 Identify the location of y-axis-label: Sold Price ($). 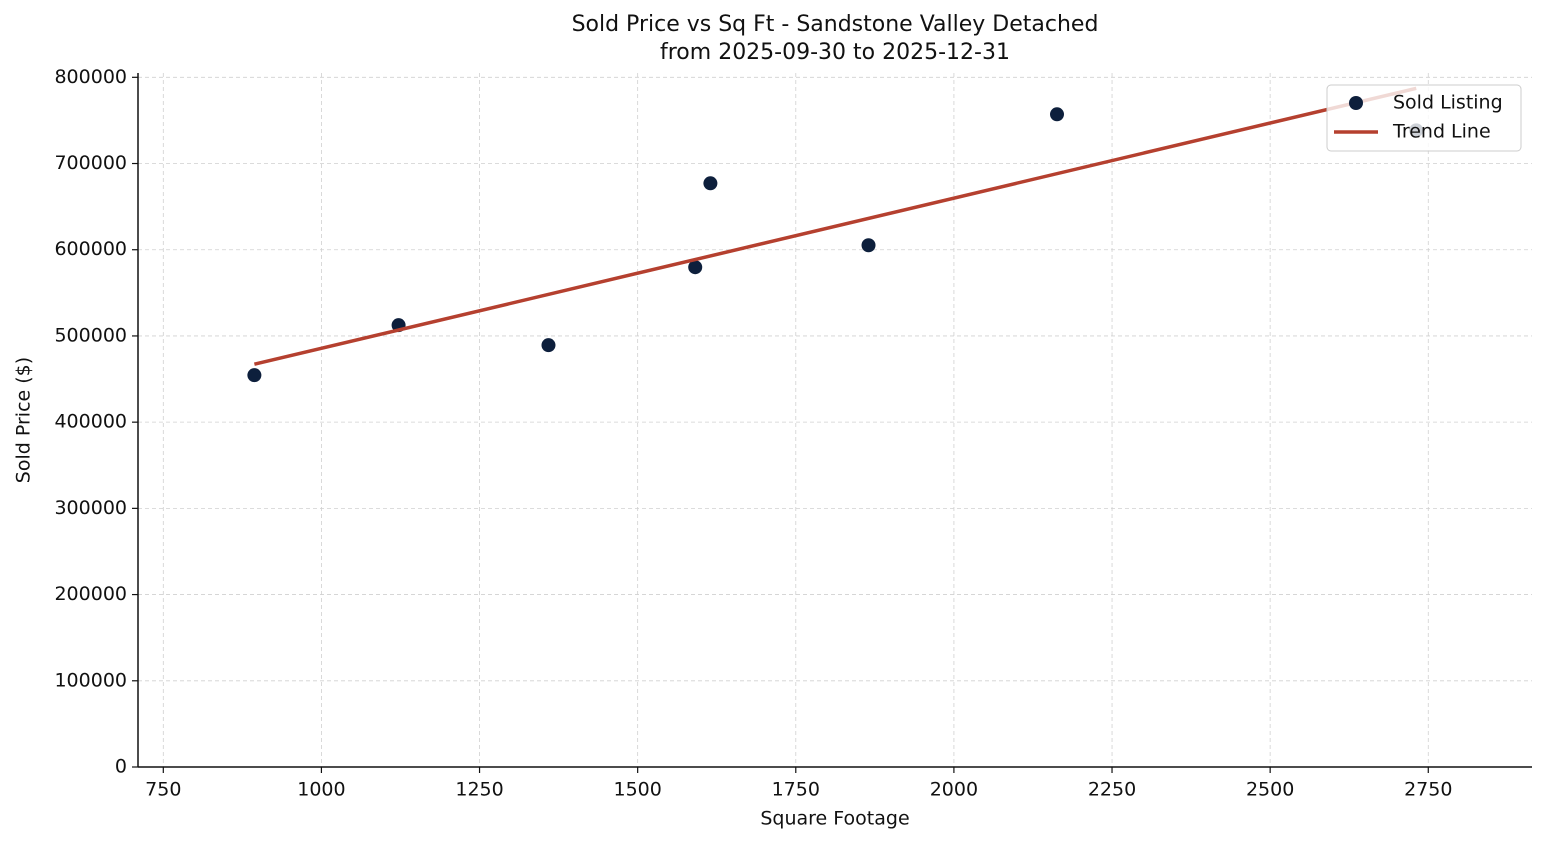
(24, 420).